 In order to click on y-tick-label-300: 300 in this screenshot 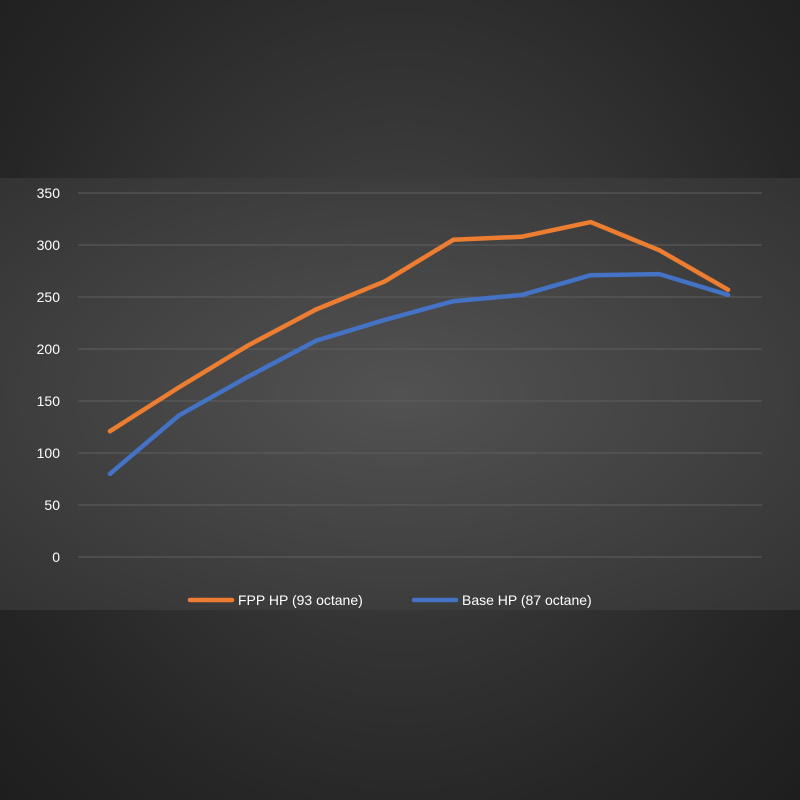, I will do `click(49, 245)`.